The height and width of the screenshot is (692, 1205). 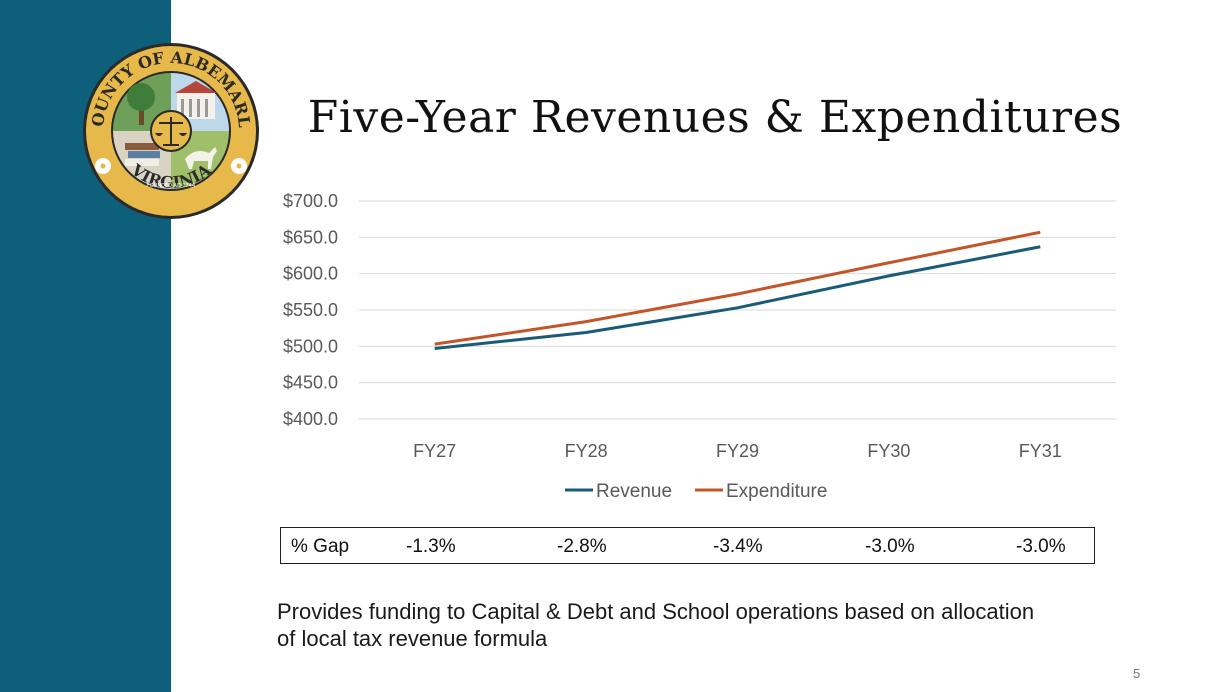 I want to click on x-tick-label: FY28, so click(x=586, y=451).